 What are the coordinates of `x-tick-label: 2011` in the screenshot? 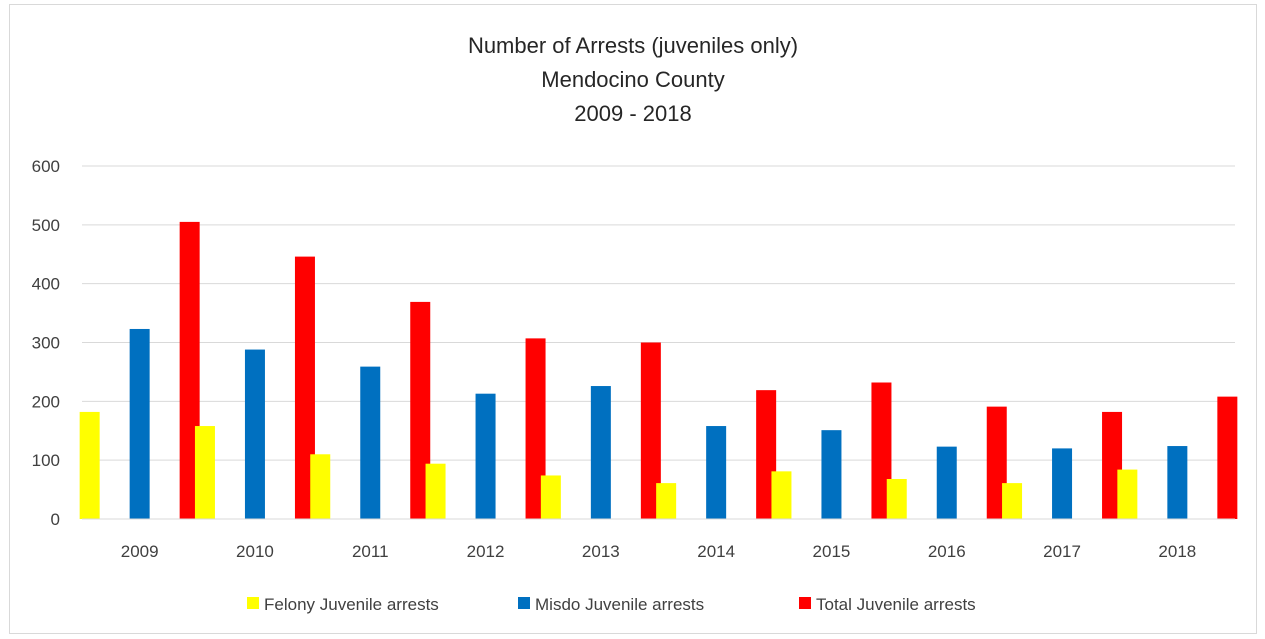 It's located at (370, 551).